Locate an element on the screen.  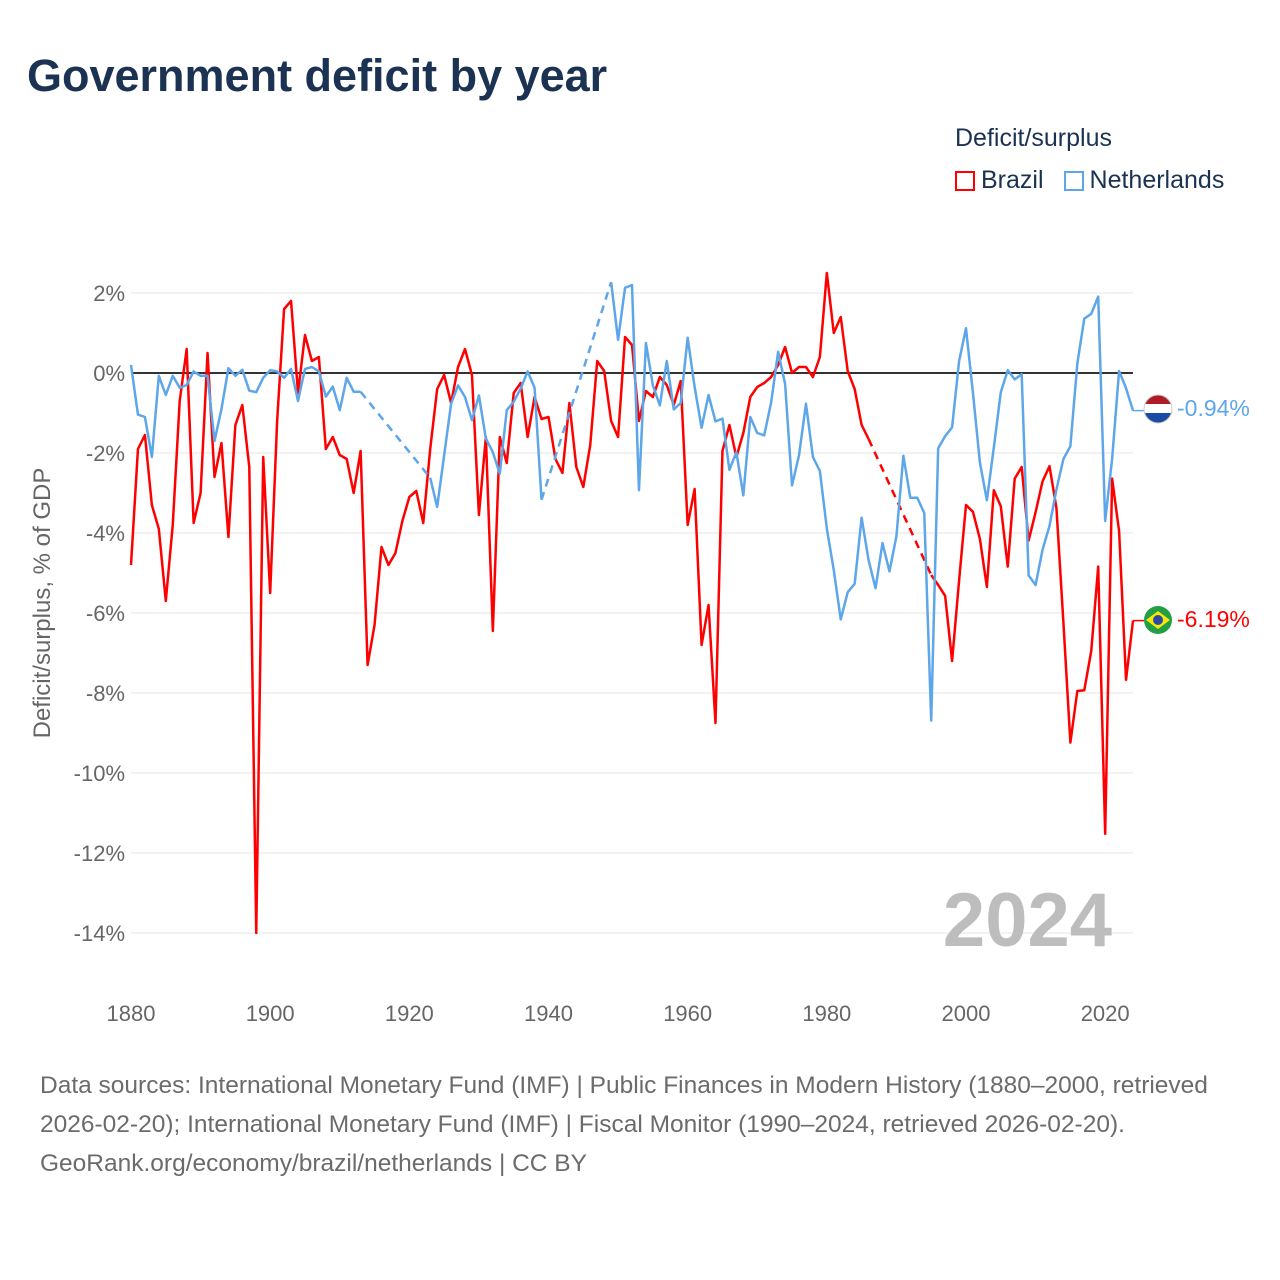
year-watermark: 2024 is located at coordinates (1027, 920).